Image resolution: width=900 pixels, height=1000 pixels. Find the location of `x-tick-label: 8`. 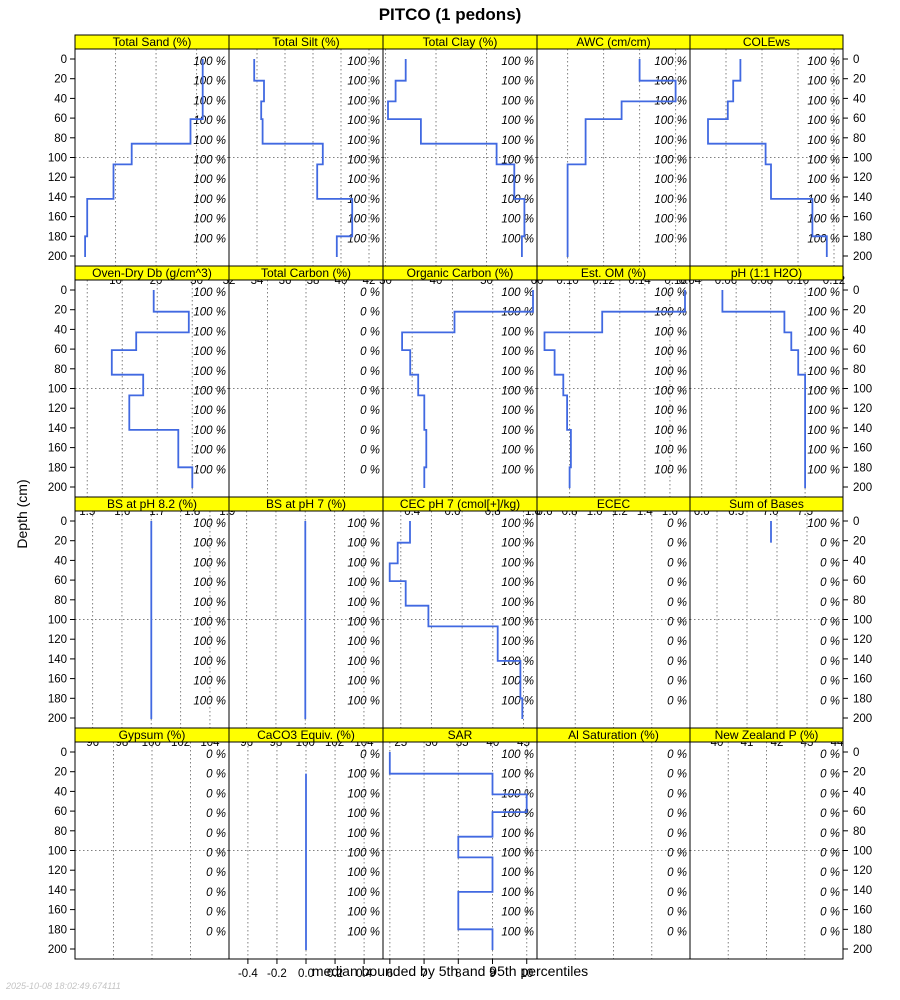

x-tick-label: 8 is located at coordinates (458, 974).